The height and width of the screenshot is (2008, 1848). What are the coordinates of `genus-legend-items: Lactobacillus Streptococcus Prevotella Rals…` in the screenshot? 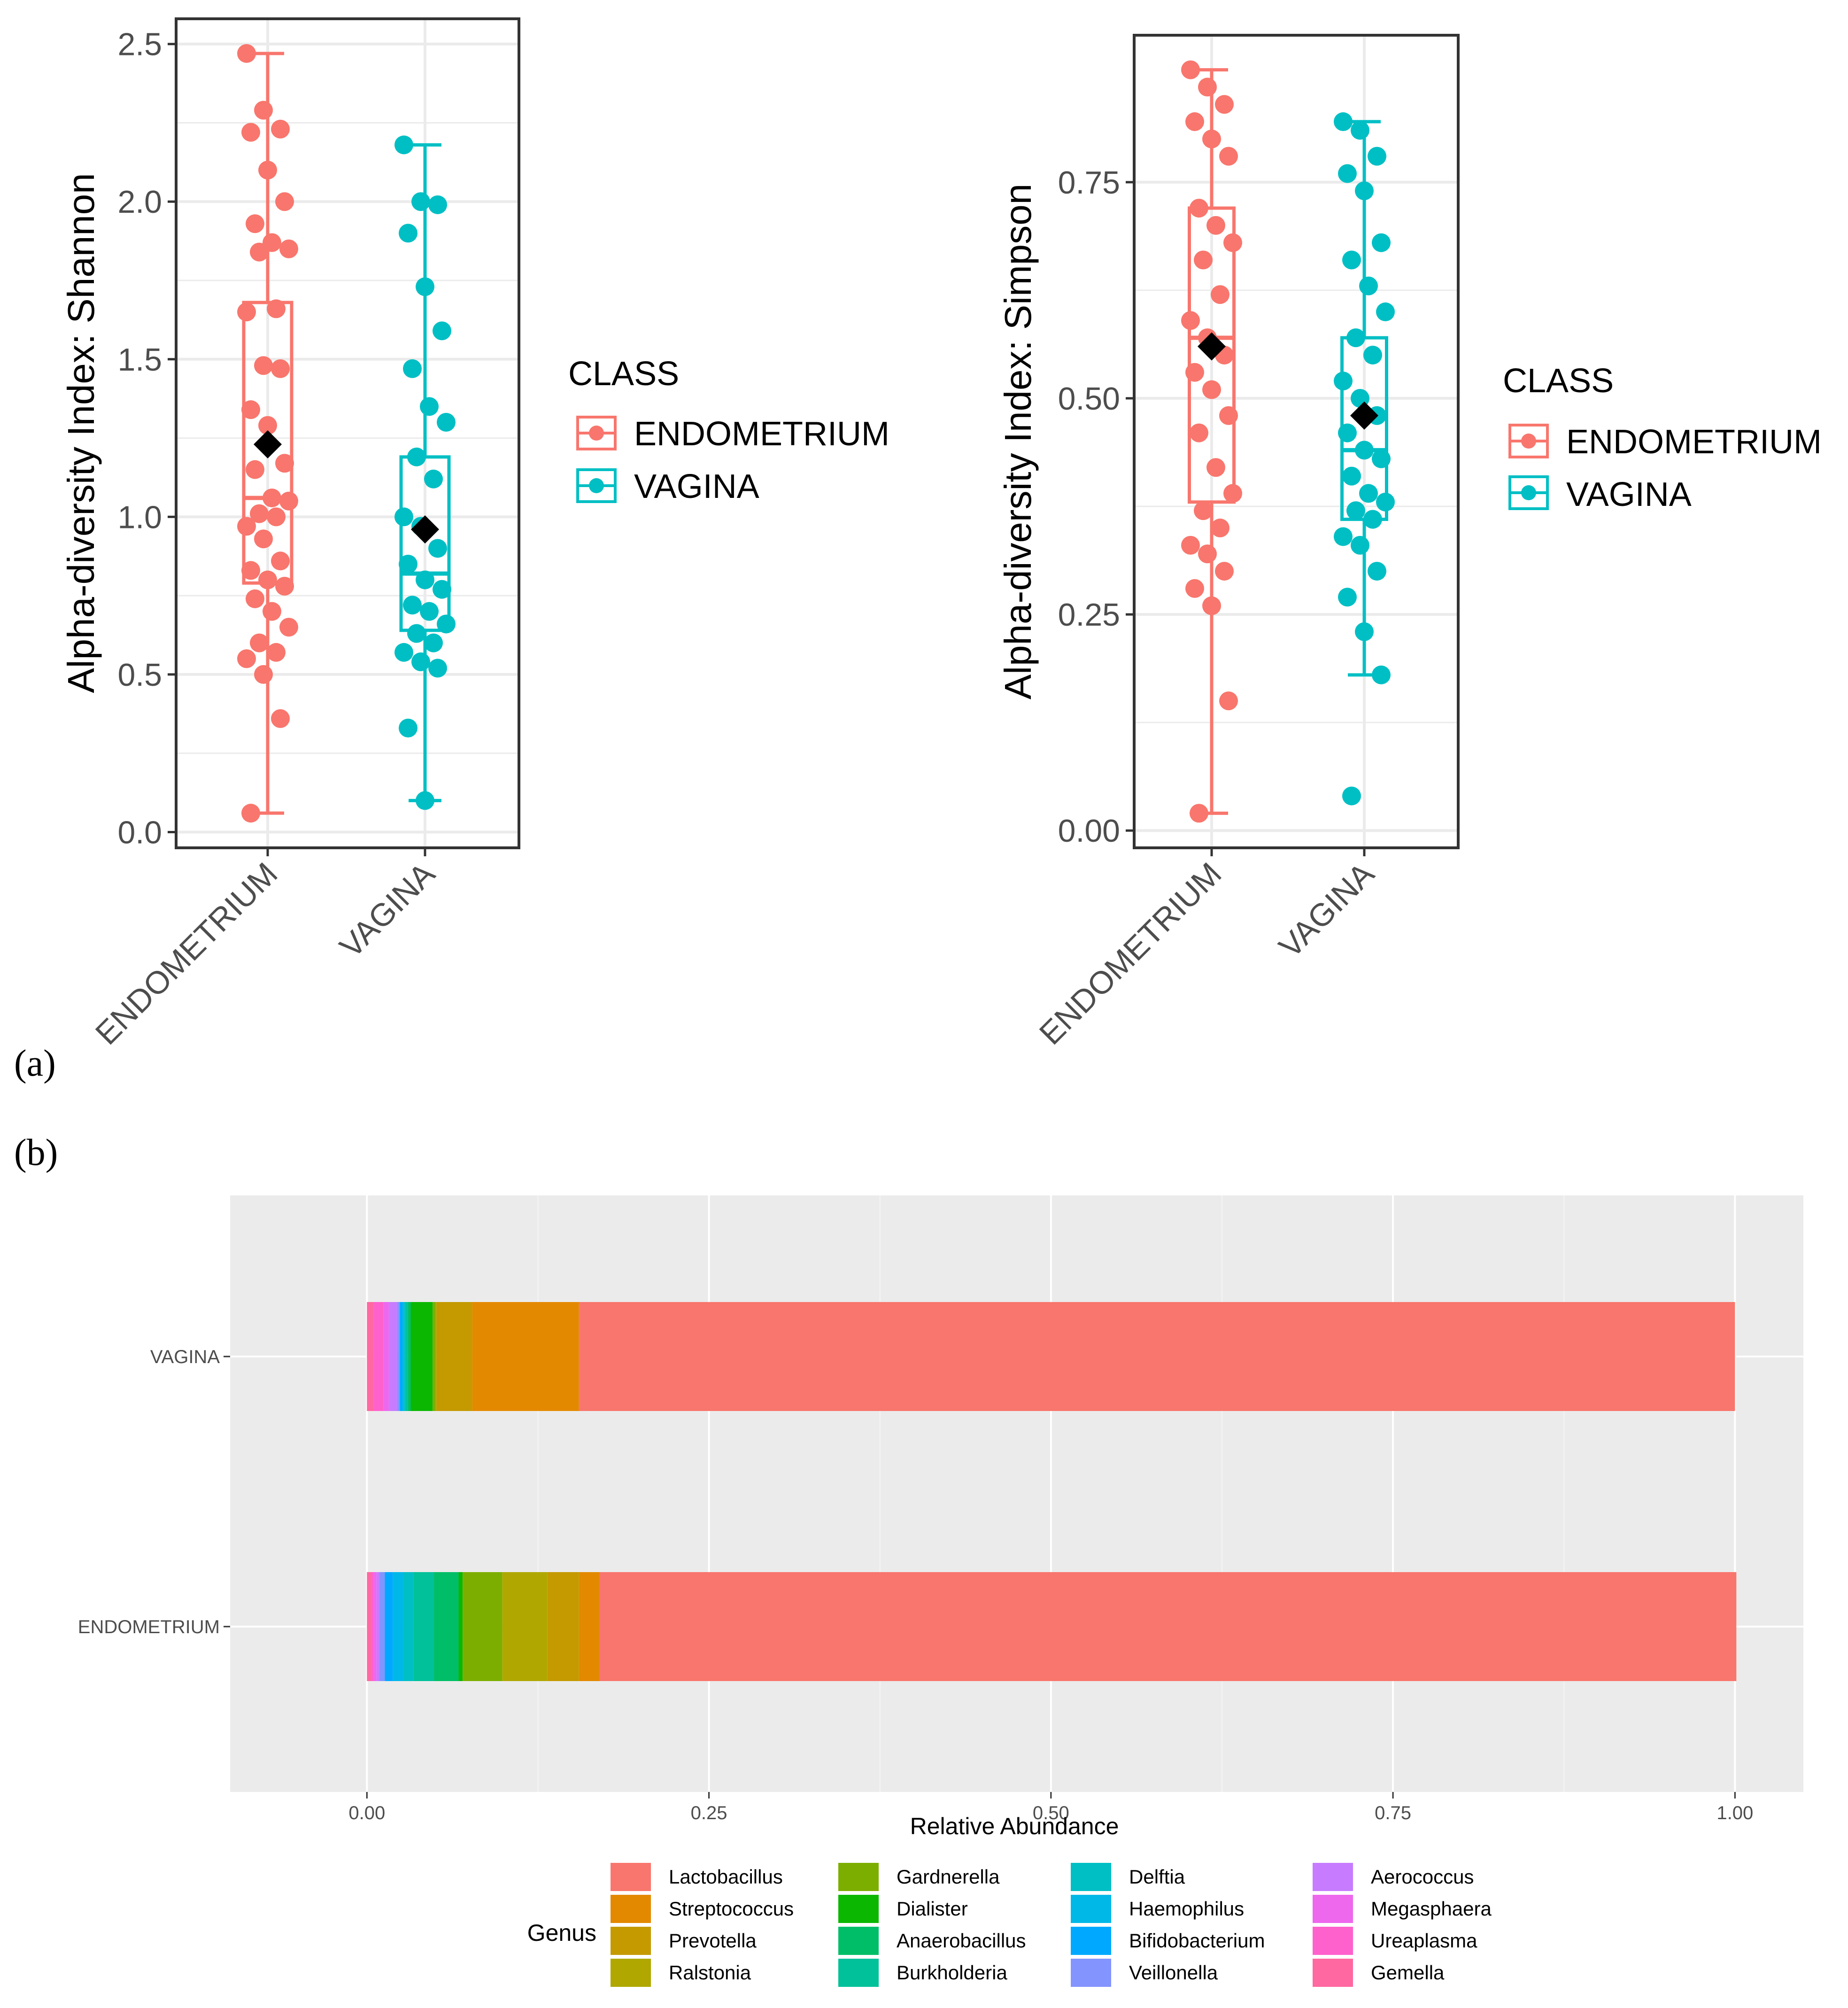 It's located at (1051, 1925).